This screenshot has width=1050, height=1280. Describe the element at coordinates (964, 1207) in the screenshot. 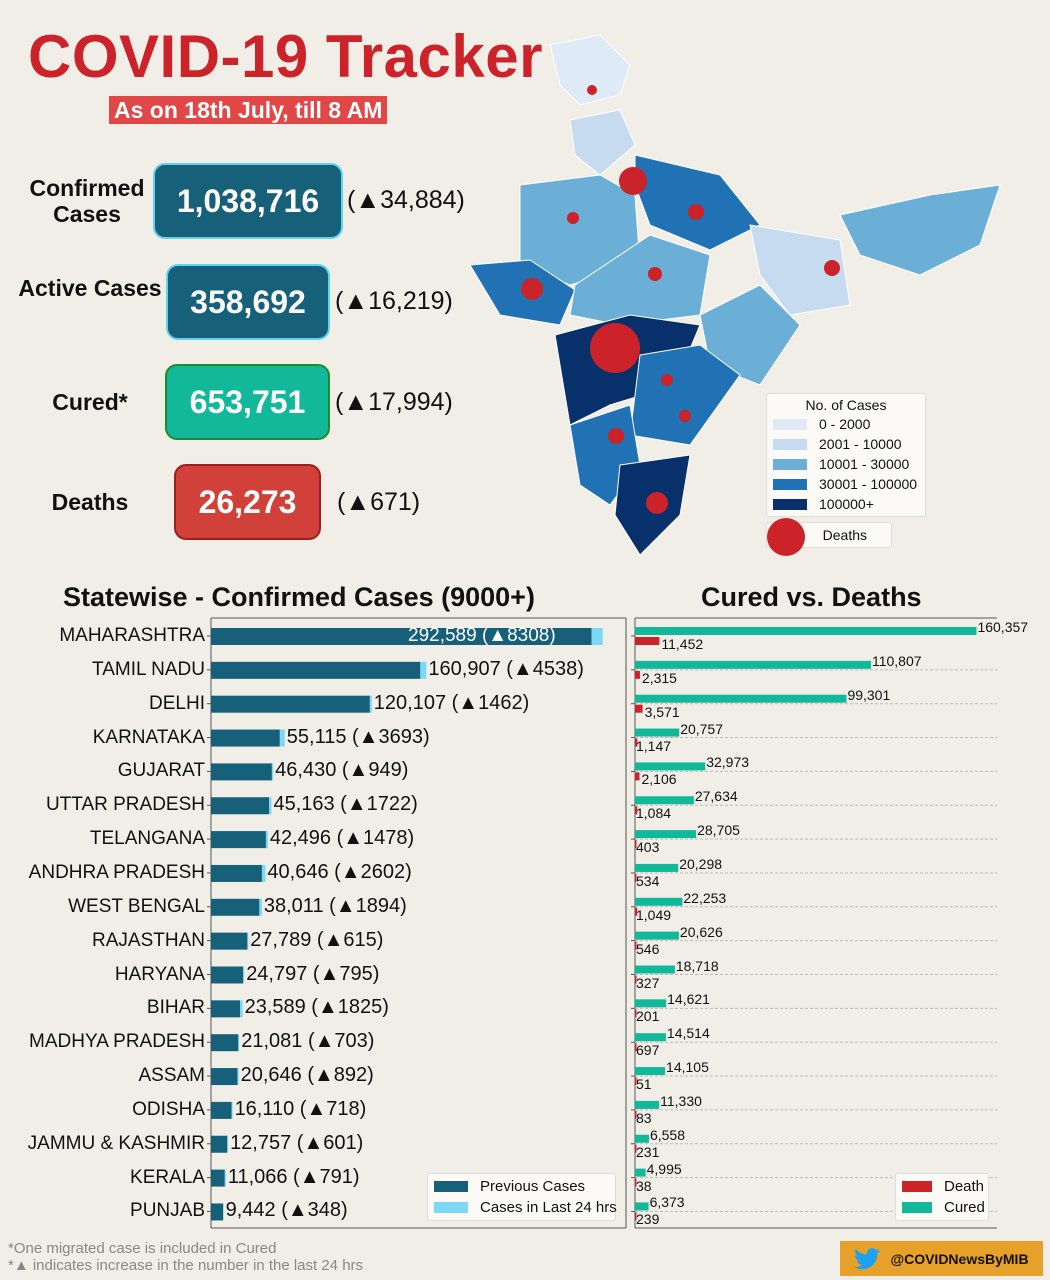

I see `legend-cured: Cured` at that location.